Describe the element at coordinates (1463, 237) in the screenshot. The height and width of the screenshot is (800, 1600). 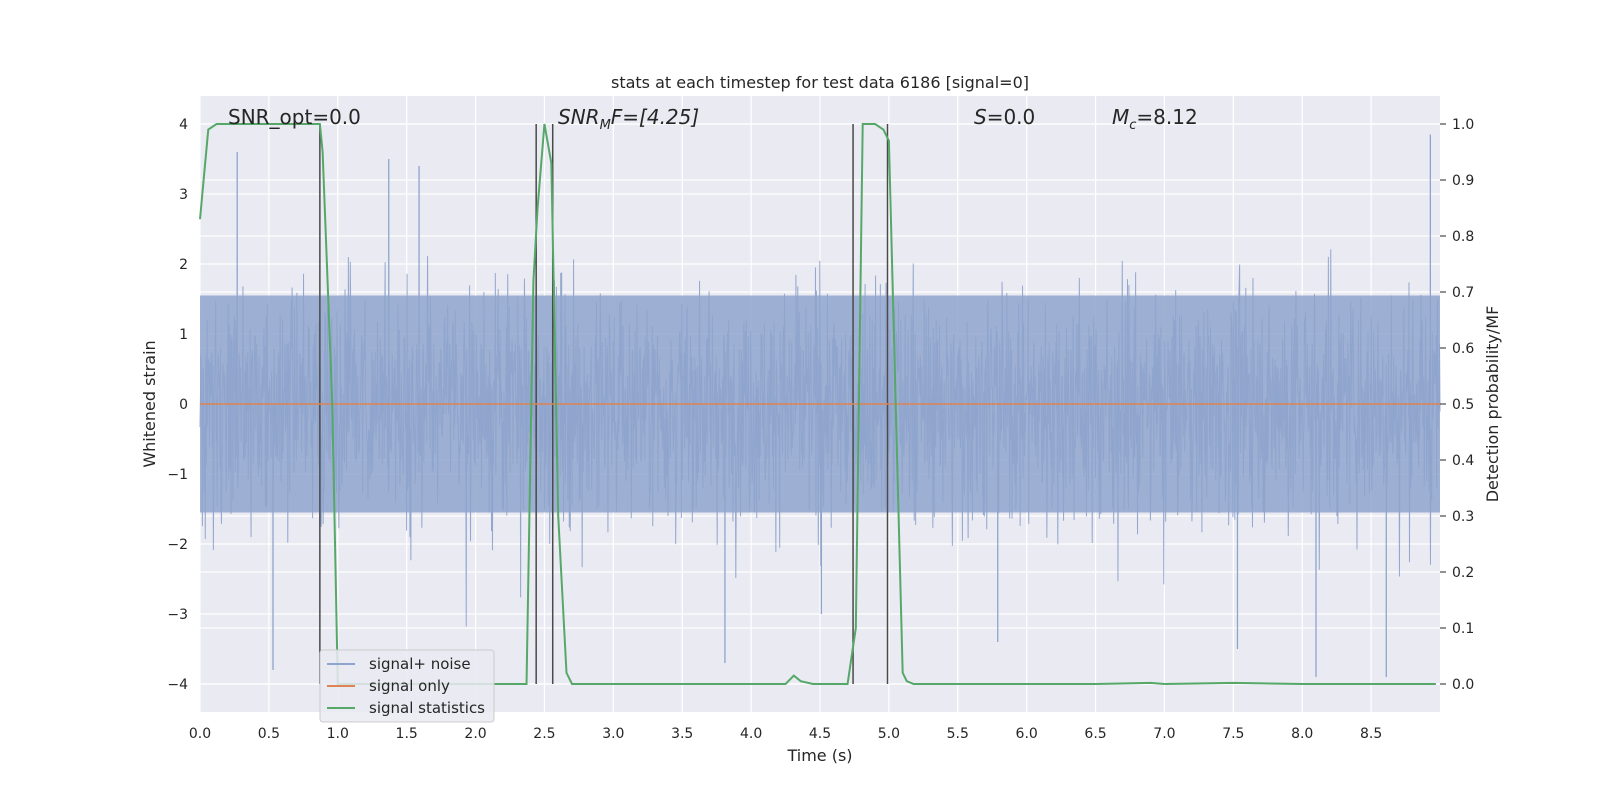
I see `y-right-tick-label: 0.8` at that location.